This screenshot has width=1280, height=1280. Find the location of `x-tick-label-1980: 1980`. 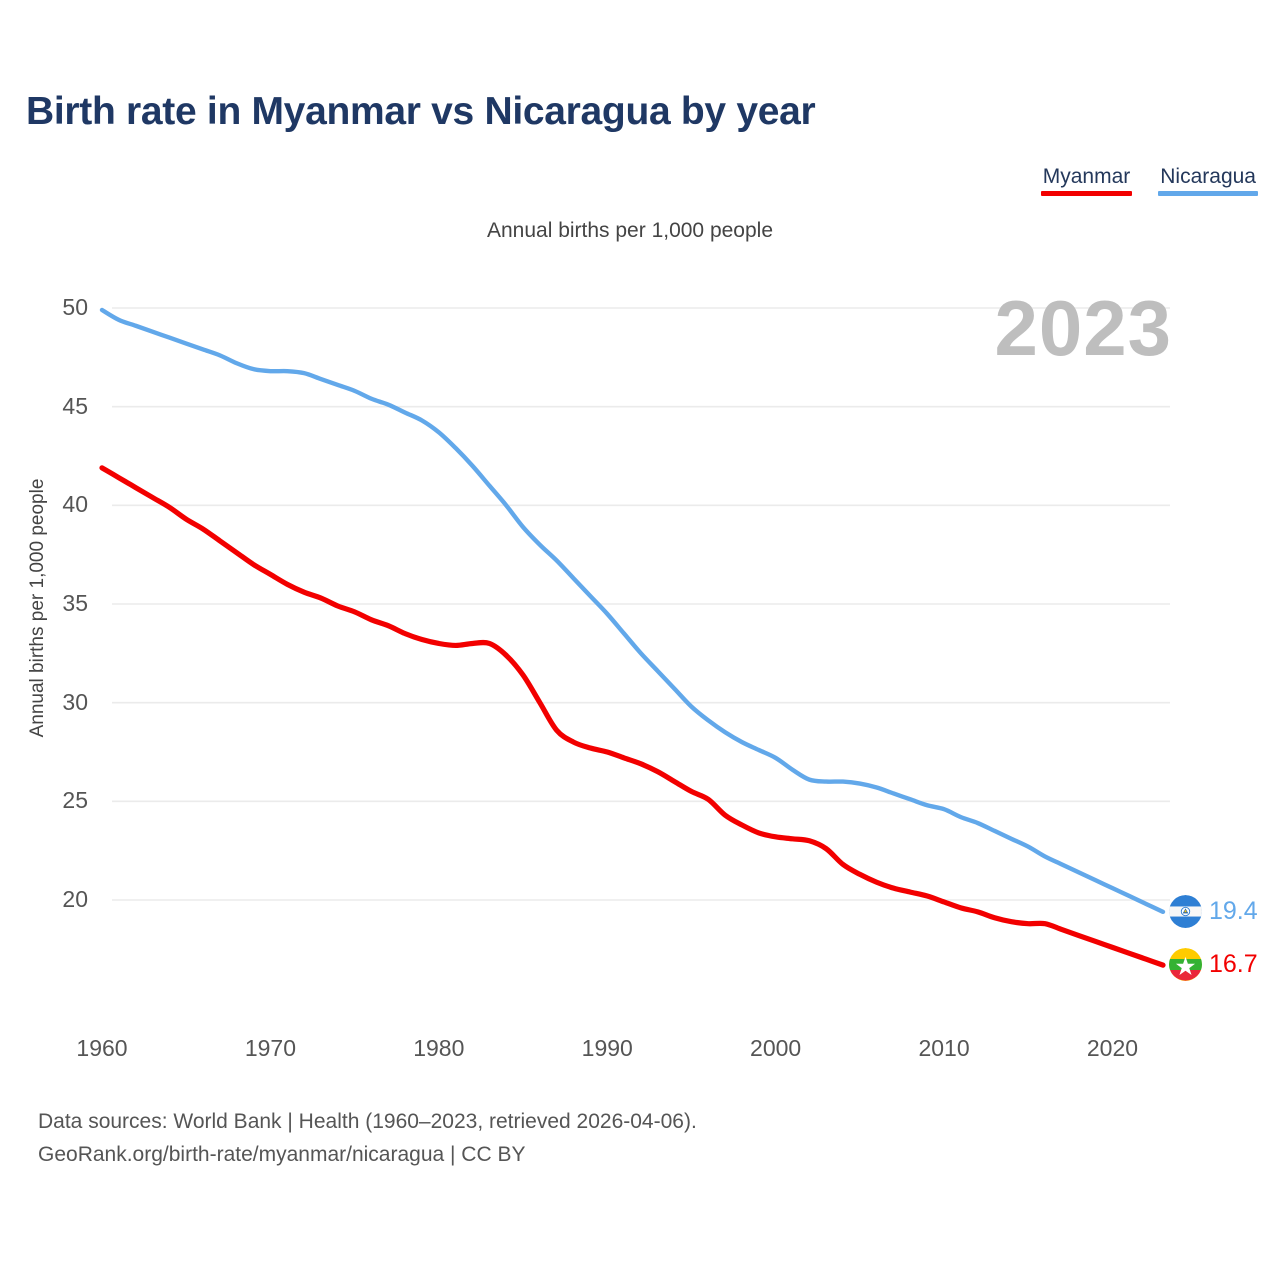

x-tick-label-1980: 1980 is located at coordinates (439, 1048).